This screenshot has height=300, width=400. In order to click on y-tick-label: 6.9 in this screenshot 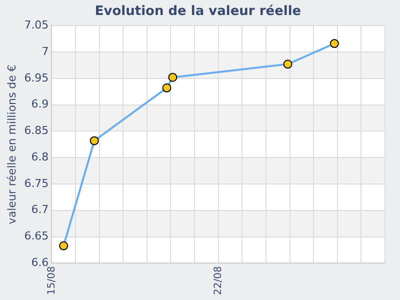, I will do `click(40, 104)`.